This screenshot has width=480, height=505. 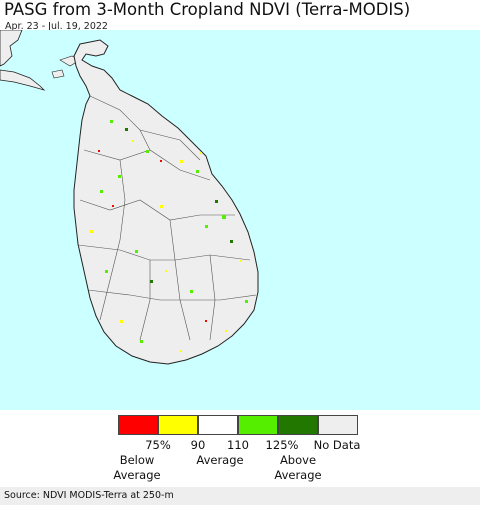 I want to click on legend-tick-110: 110, so click(x=238, y=445).